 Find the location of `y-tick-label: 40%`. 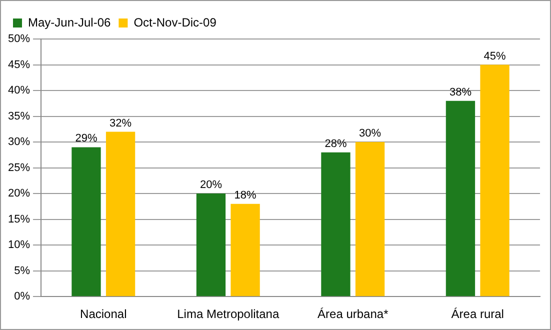

y-tick-label: 40% is located at coordinates (19, 90).